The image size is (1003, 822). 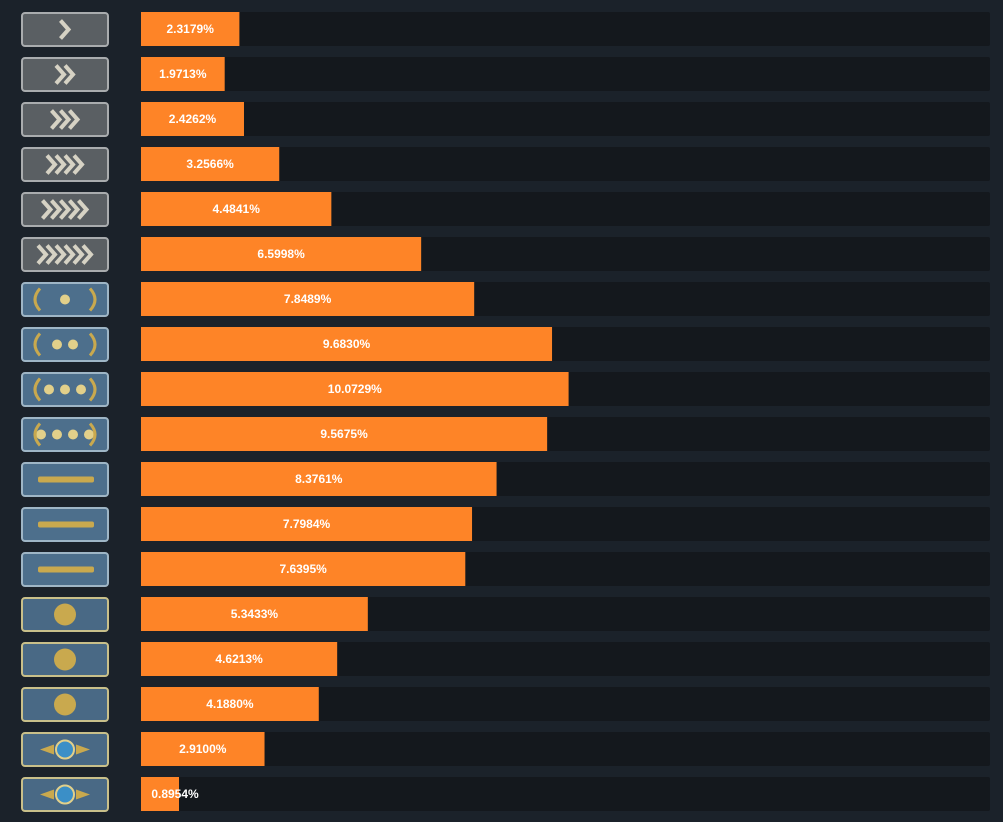 I want to click on value-label: 7.7984%, so click(x=307, y=524).